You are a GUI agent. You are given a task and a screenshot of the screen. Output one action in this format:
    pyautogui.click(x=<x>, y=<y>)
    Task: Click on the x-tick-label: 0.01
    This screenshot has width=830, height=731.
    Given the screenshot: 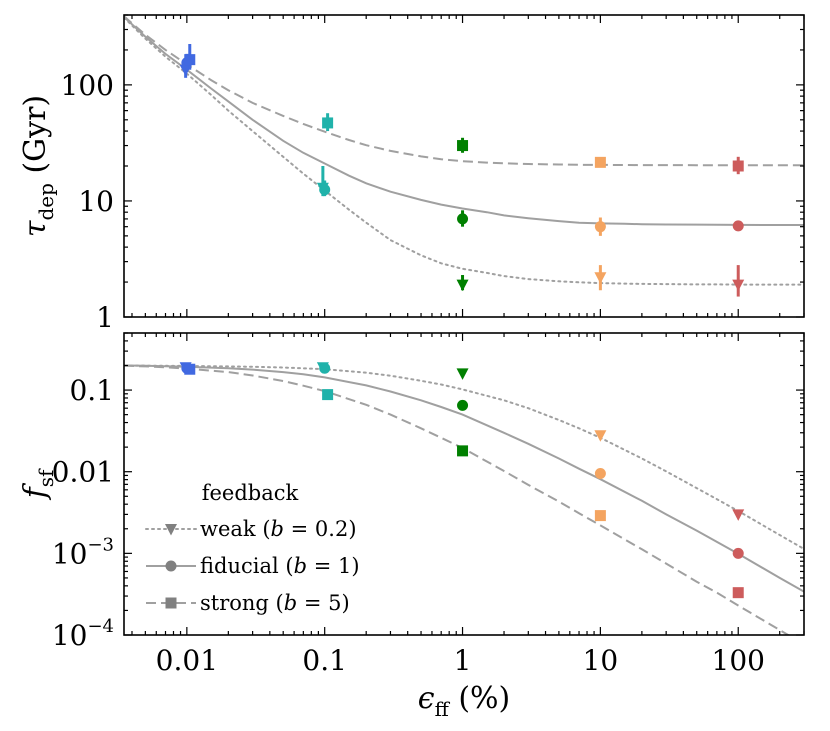 What is the action you would take?
    pyautogui.click(x=187, y=660)
    